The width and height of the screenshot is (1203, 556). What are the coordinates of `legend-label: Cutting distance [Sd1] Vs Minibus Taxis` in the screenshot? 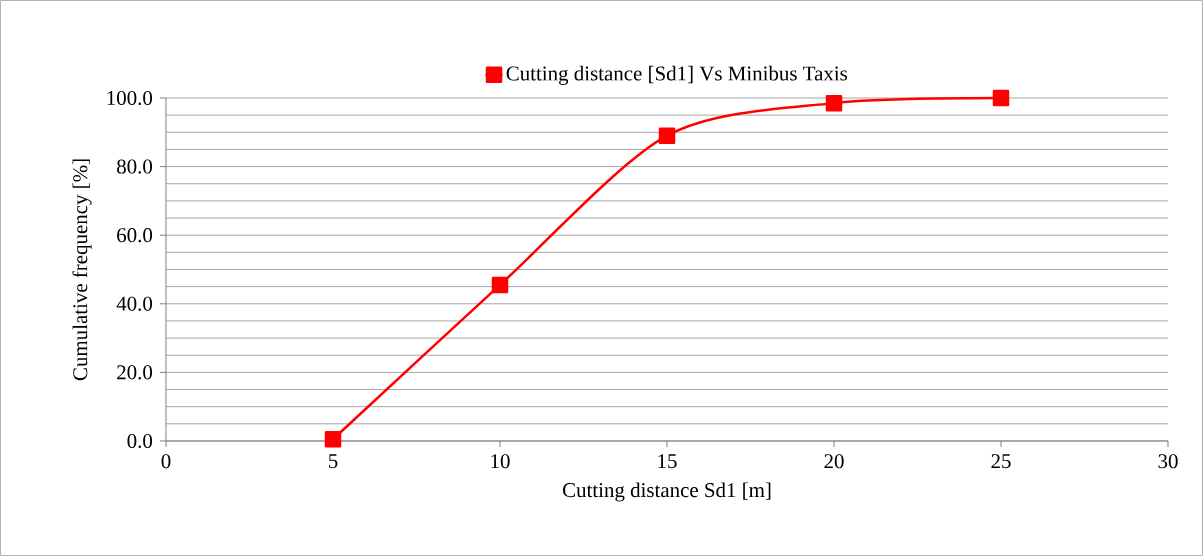 It's located at (677, 75).